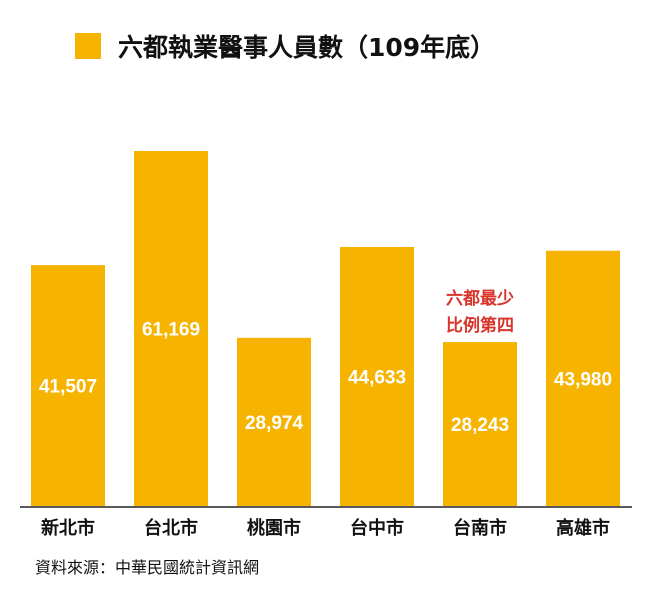 The width and height of the screenshot is (656, 612). Describe the element at coordinates (274, 528) in the screenshot. I see `category-label: 桃園市` at that location.